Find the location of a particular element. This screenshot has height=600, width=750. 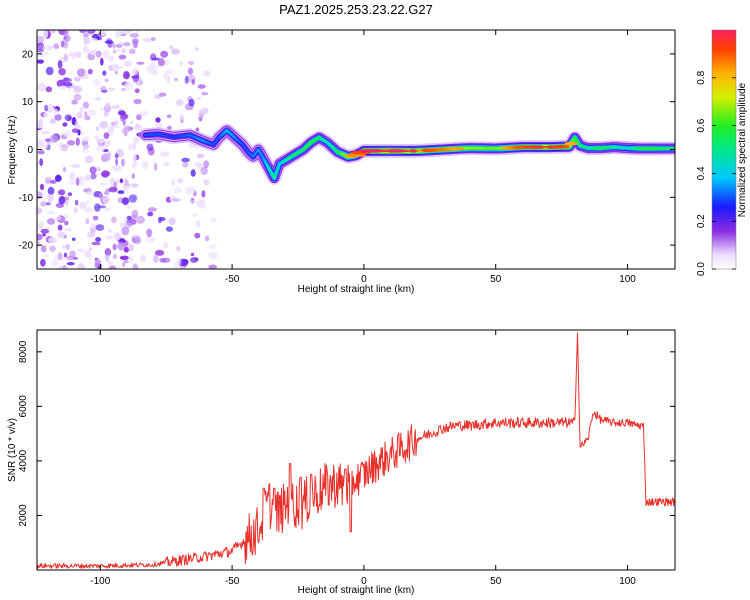

colorbar-gradient is located at coordinates (724, 149).